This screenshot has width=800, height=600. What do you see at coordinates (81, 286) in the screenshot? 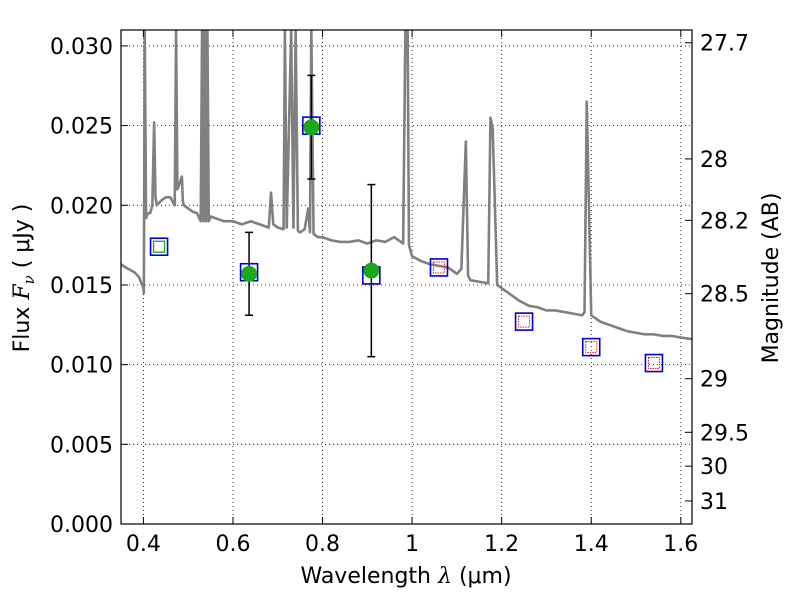
I see `y-tick-label: 0.015` at bounding box center [81, 286].